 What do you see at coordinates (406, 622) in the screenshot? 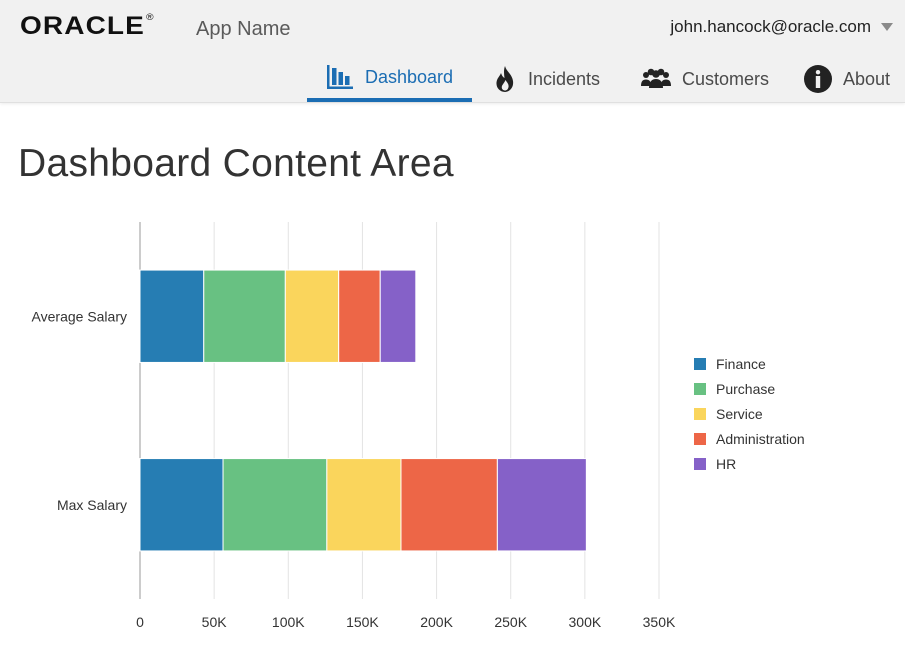
I see `chart-x-tick-labels: 0 50K 100K 150K 200K 250K 300K 350K` at bounding box center [406, 622].